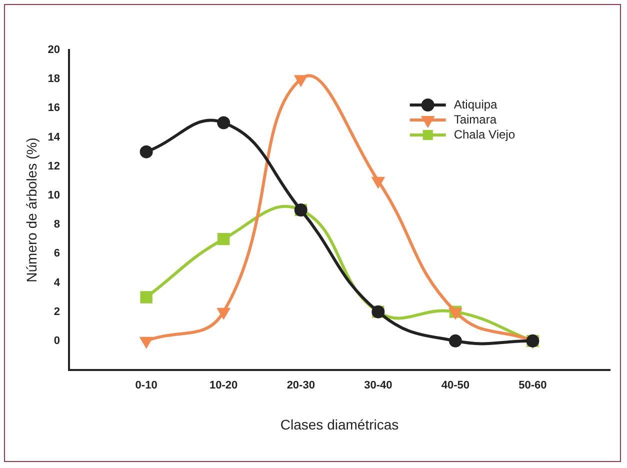 The width and height of the screenshot is (627, 468). Describe the element at coordinates (224, 386) in the screenshot. I see `x-tick-label: 10-20` at that location.